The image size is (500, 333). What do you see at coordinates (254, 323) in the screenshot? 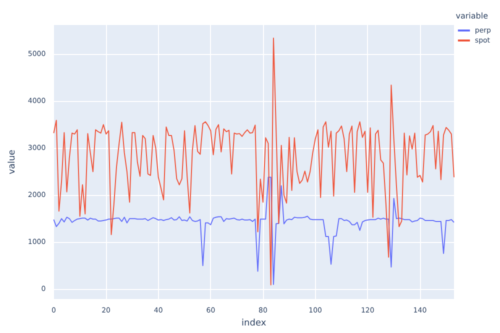
I see `x-axis-title: index` at bounding box center [254, 323].